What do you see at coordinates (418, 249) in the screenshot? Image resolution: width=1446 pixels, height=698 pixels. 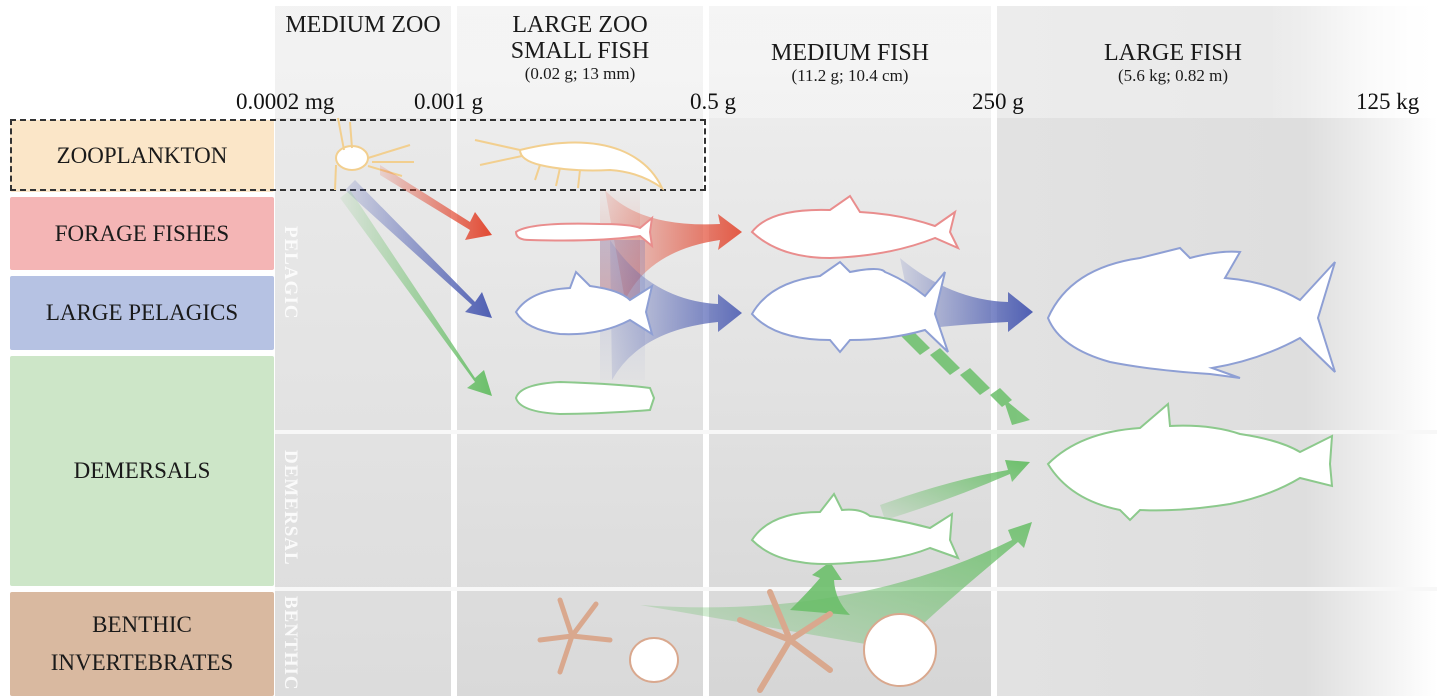 I see `arrow-zoo-to-pelagic` at bounding box center [418, 249].